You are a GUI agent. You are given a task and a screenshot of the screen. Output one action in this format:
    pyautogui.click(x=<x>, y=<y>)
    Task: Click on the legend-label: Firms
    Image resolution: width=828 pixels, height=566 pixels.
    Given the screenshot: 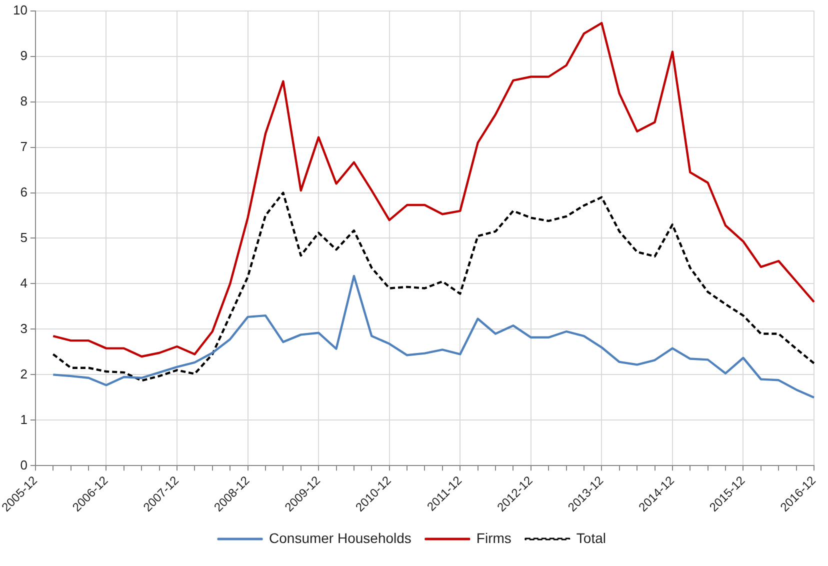 What is the action you would take?
    pyautogui.click(x=494, y=538)
    